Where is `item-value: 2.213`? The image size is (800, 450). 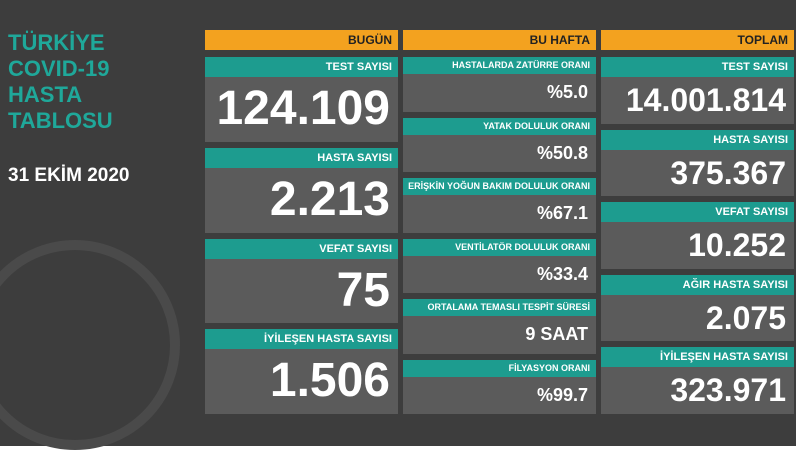 item-value: 2.213 is located at coordinates (301, 200).